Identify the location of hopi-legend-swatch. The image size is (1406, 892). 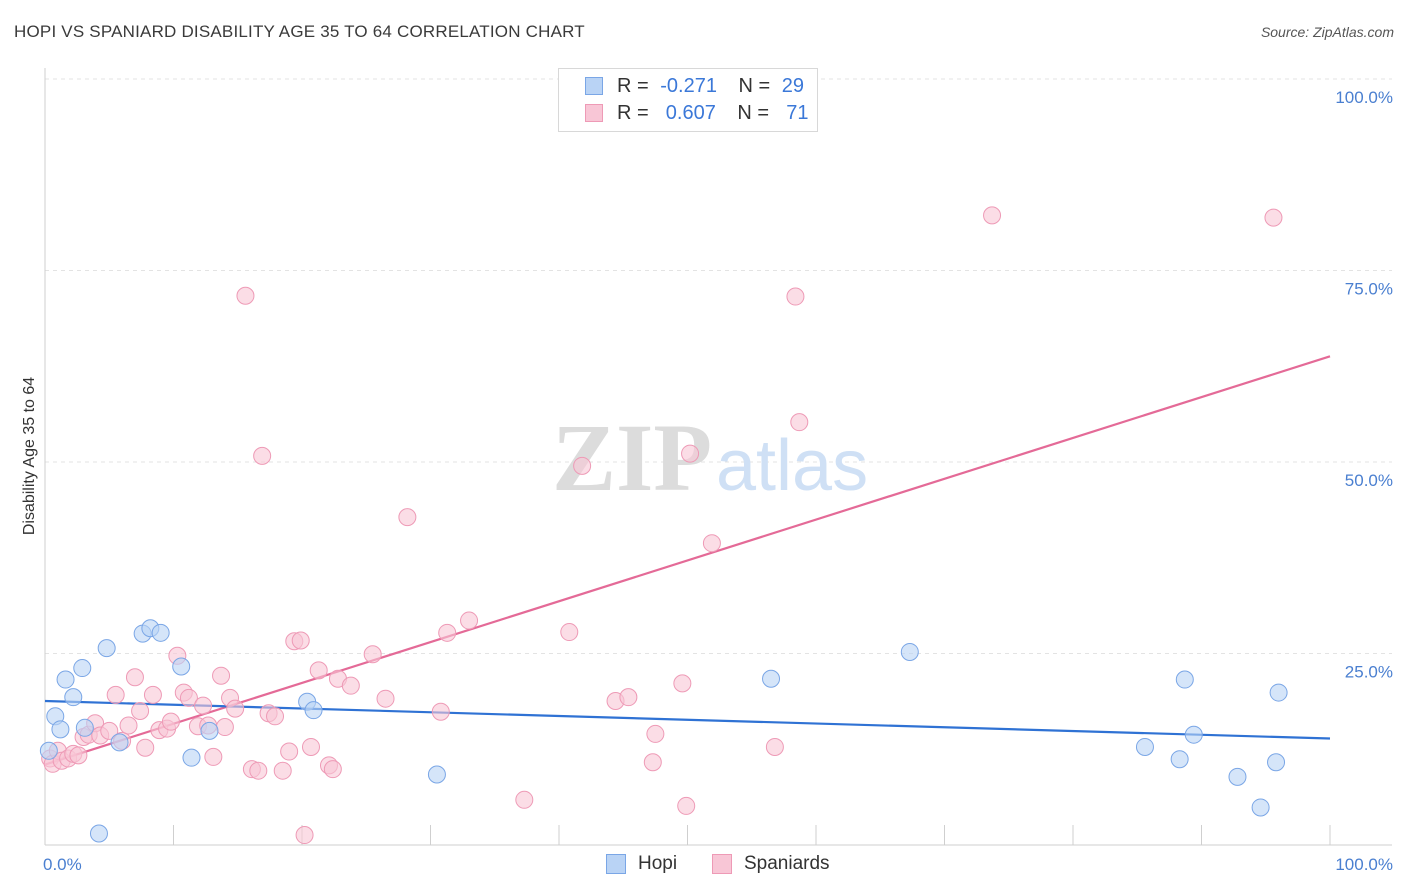
(616, 864).